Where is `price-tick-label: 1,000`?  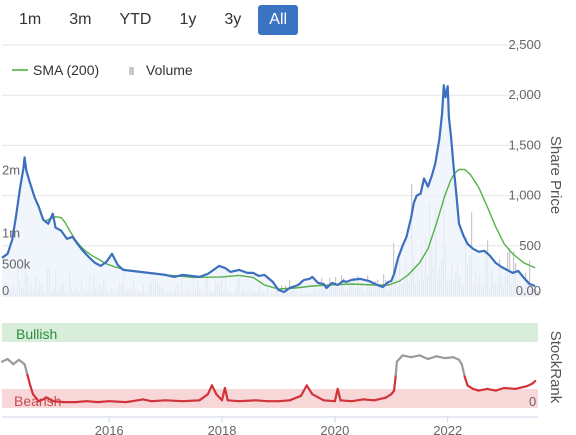
price-tick-label: 1,000 is located at coordinates (524, 195).